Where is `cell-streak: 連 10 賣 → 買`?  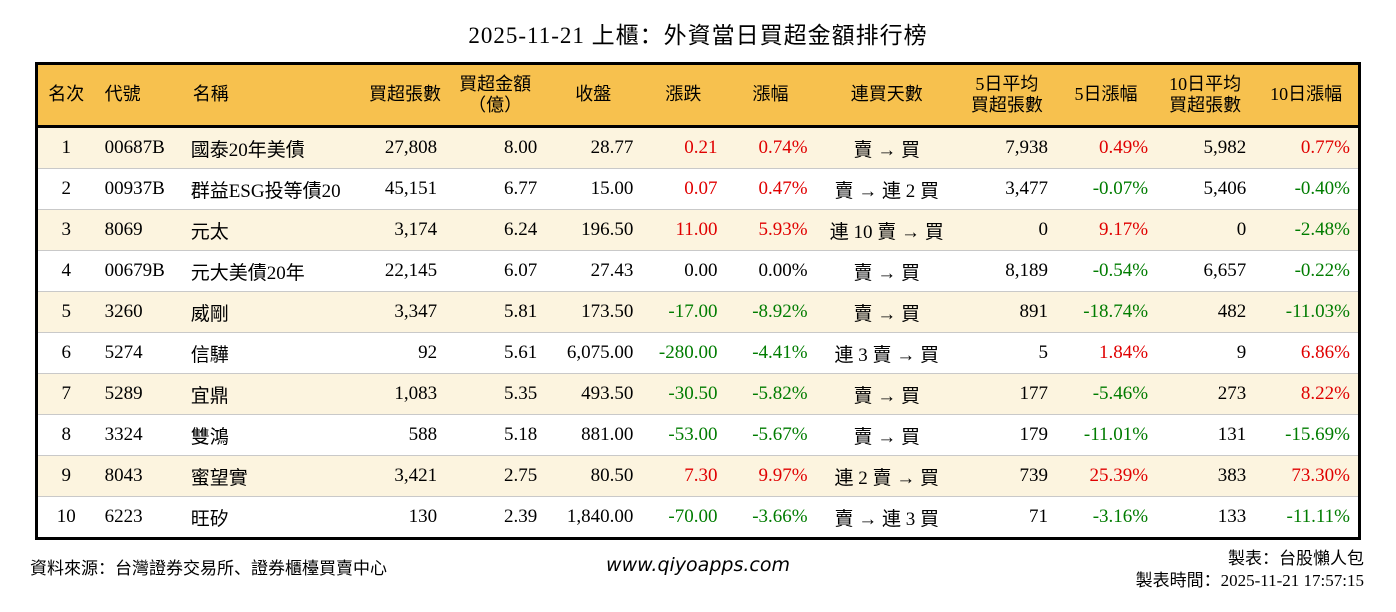
cell-streak: 連 10 賣 → 買 is located at coordinates (886, 230).